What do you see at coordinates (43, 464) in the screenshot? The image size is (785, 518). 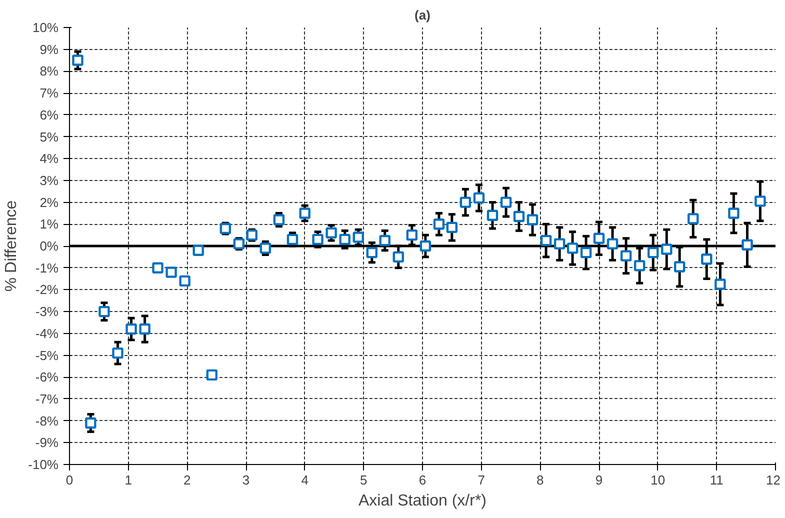 I see `y-tick-label: -10%` at bounding box center [43, 464].